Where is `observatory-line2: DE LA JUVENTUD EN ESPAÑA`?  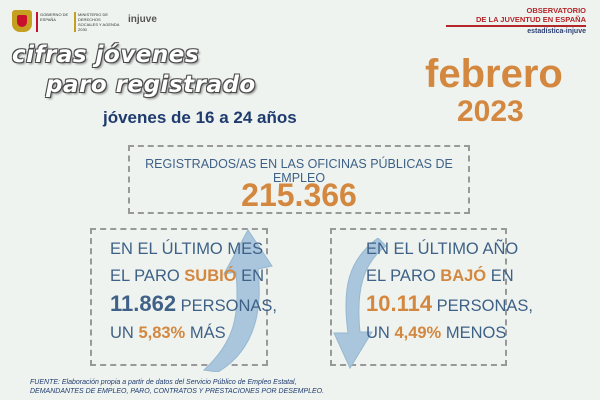 observatory-line2: DE LA JUVENTUD EN ESPAÑA is located at coordinates (530, 19).